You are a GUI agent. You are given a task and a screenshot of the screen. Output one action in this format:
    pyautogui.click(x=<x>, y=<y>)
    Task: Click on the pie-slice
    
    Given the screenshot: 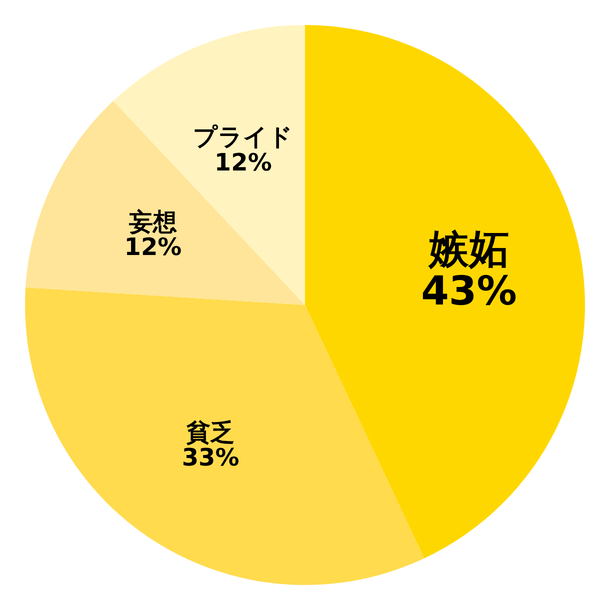 What is the action you would take?
    pyautogui.click(x=209, y=165)
    